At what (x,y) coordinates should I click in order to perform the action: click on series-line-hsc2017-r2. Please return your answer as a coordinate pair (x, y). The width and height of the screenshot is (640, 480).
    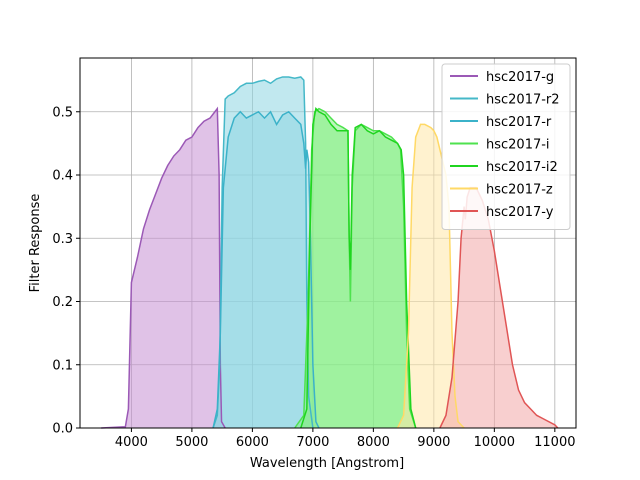
    Looking at the image, I should click on (263, 252).